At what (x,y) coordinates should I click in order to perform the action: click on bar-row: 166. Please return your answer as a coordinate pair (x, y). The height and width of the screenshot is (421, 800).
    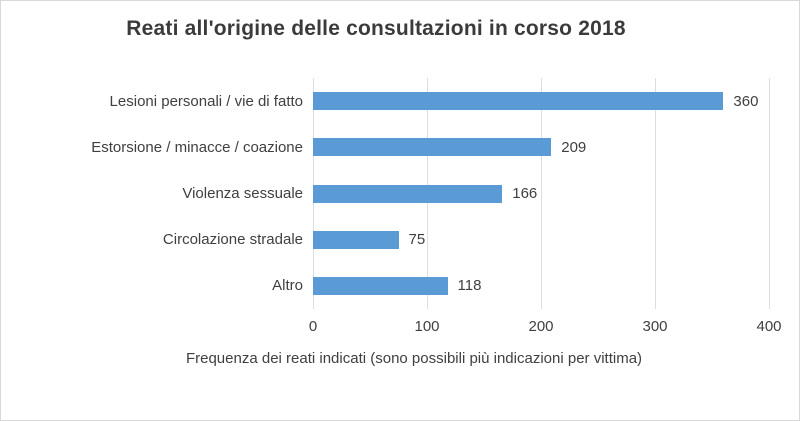
    Looking at the image, I should click on (541, 193).